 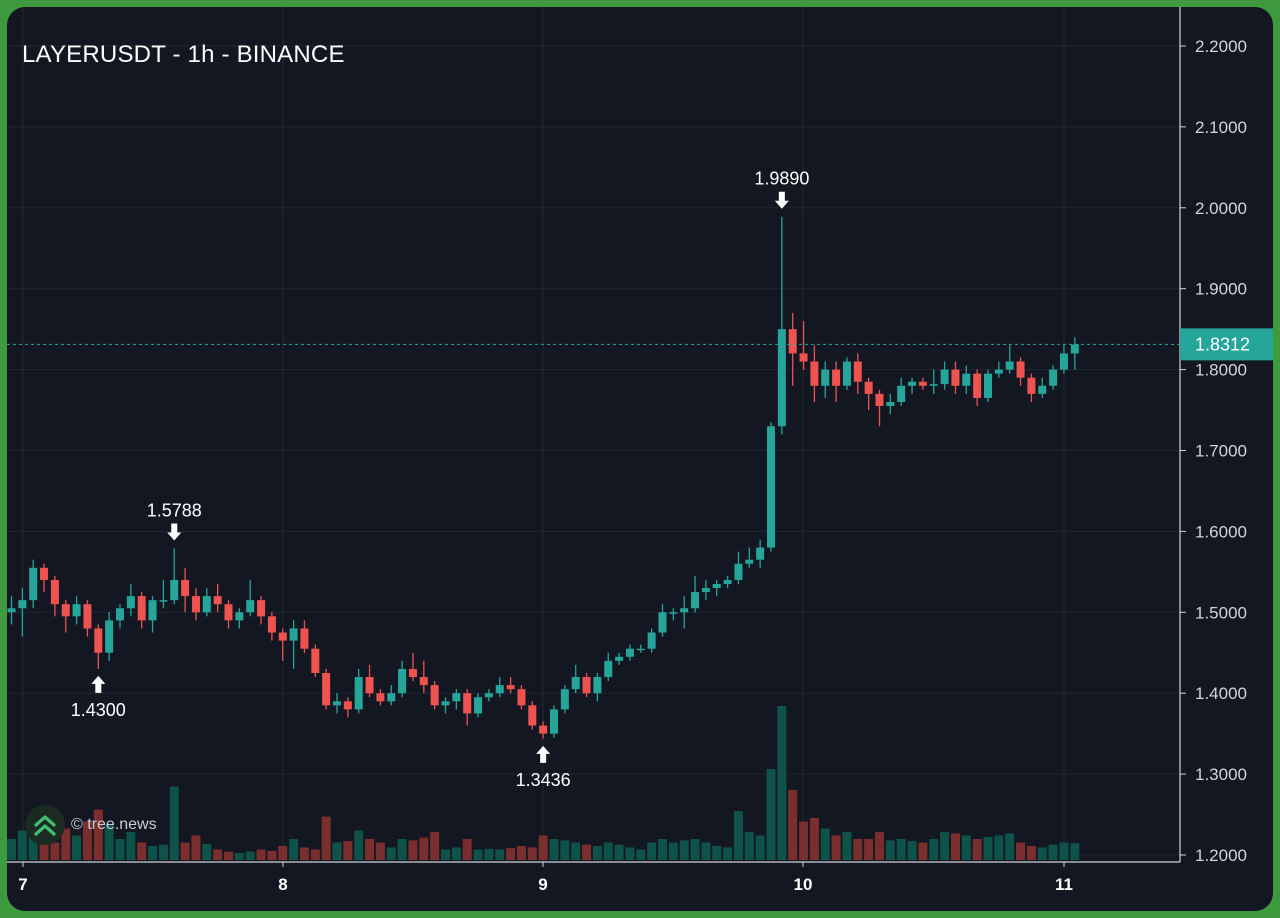 I want to click on volume-bars, so click(x=543, y=783).